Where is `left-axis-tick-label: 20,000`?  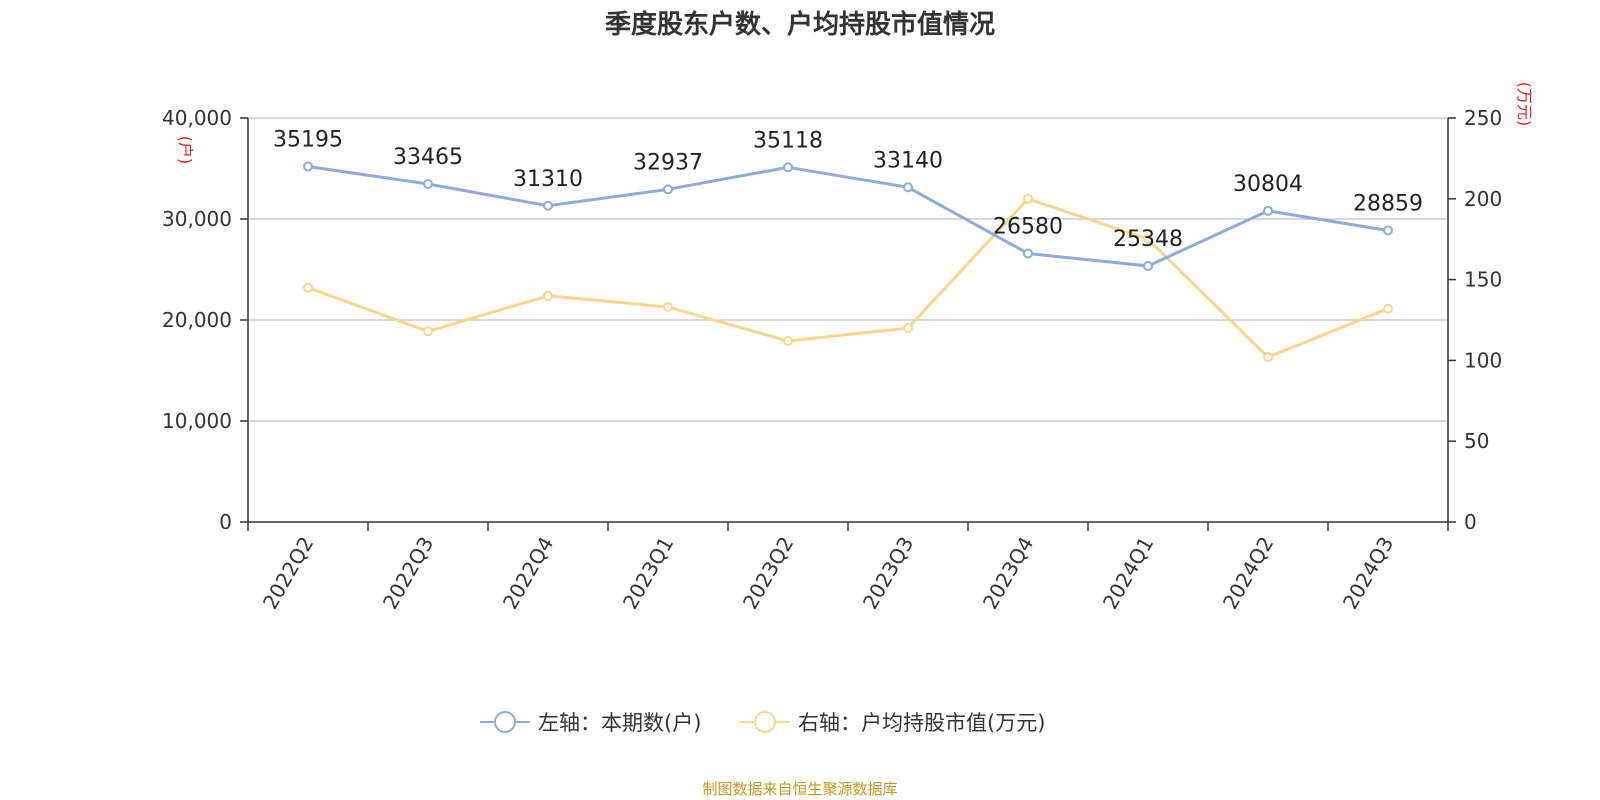 left-axis-tick-label: 20,000 is located at coordinates (197, 320).